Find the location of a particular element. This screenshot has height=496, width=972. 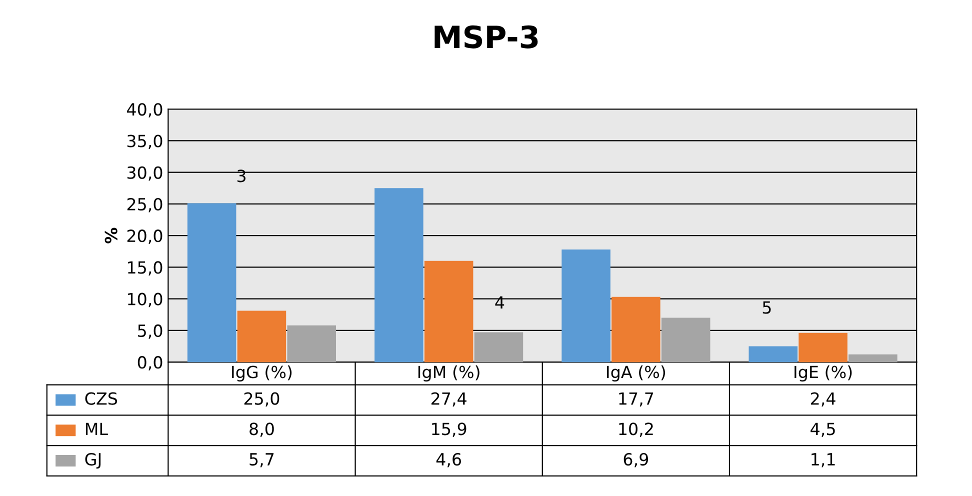

y-tick-label: 20,0 is located at coordinates (144, 237).